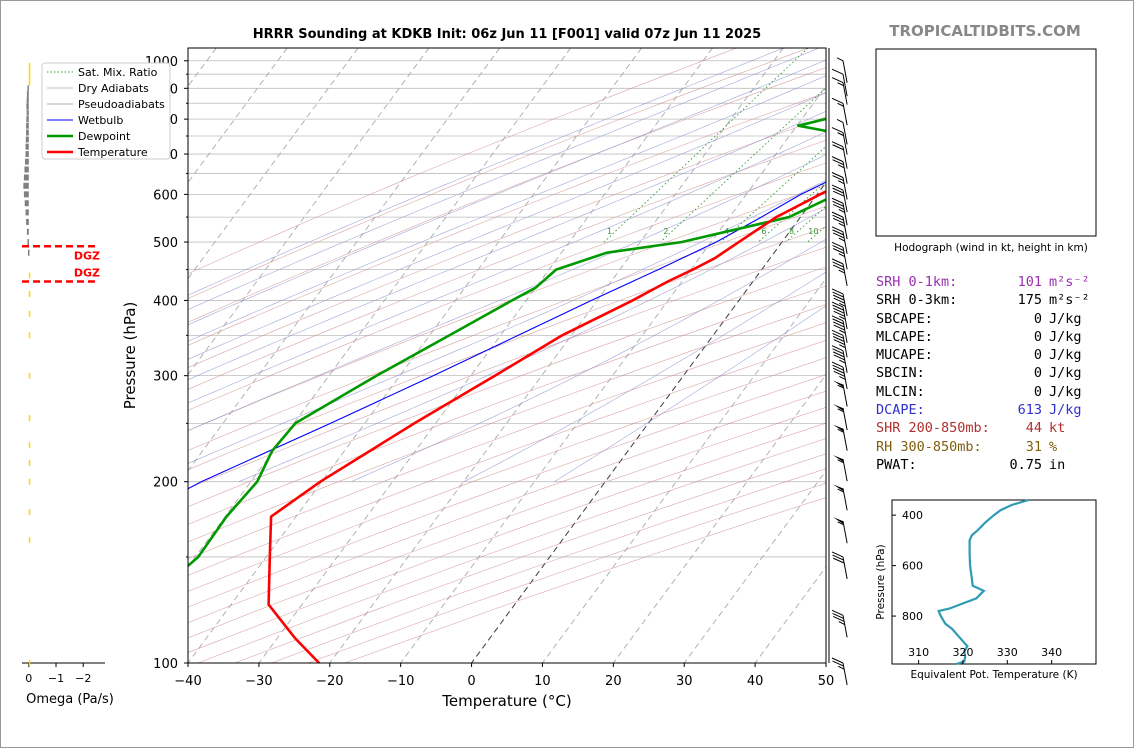  Describe the element at coordinates (1057, 464) in the screenshot. I see `stat-unit: in` at that location.